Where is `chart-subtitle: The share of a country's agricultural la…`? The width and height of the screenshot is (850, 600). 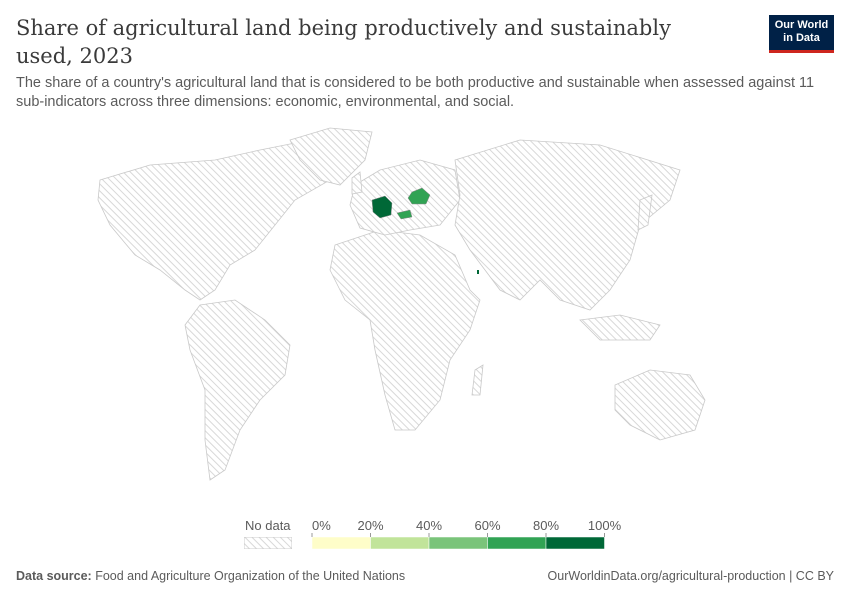 chart-subtitle: The share of a country's agricultural la… is located at coordinates (415, 92).